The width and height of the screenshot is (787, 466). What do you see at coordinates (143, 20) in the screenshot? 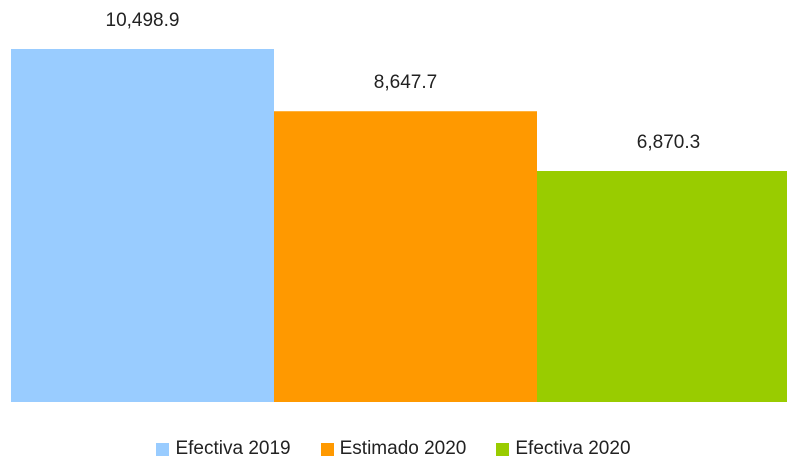
I see `data-label-0: 10,498.9` at bounding box center [143, 20].